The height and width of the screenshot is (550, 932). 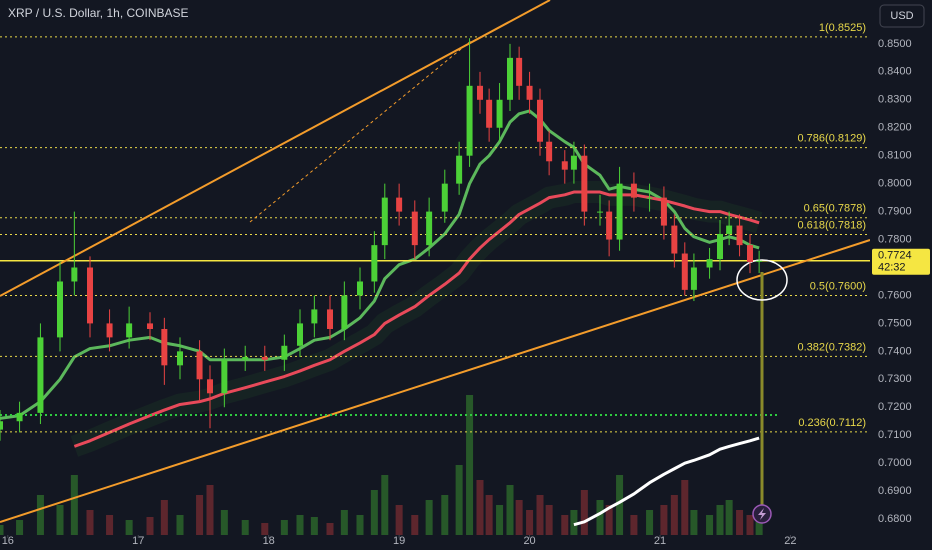 I want to click on y-tick-label: 0.8400, so click(x=895, y=72).